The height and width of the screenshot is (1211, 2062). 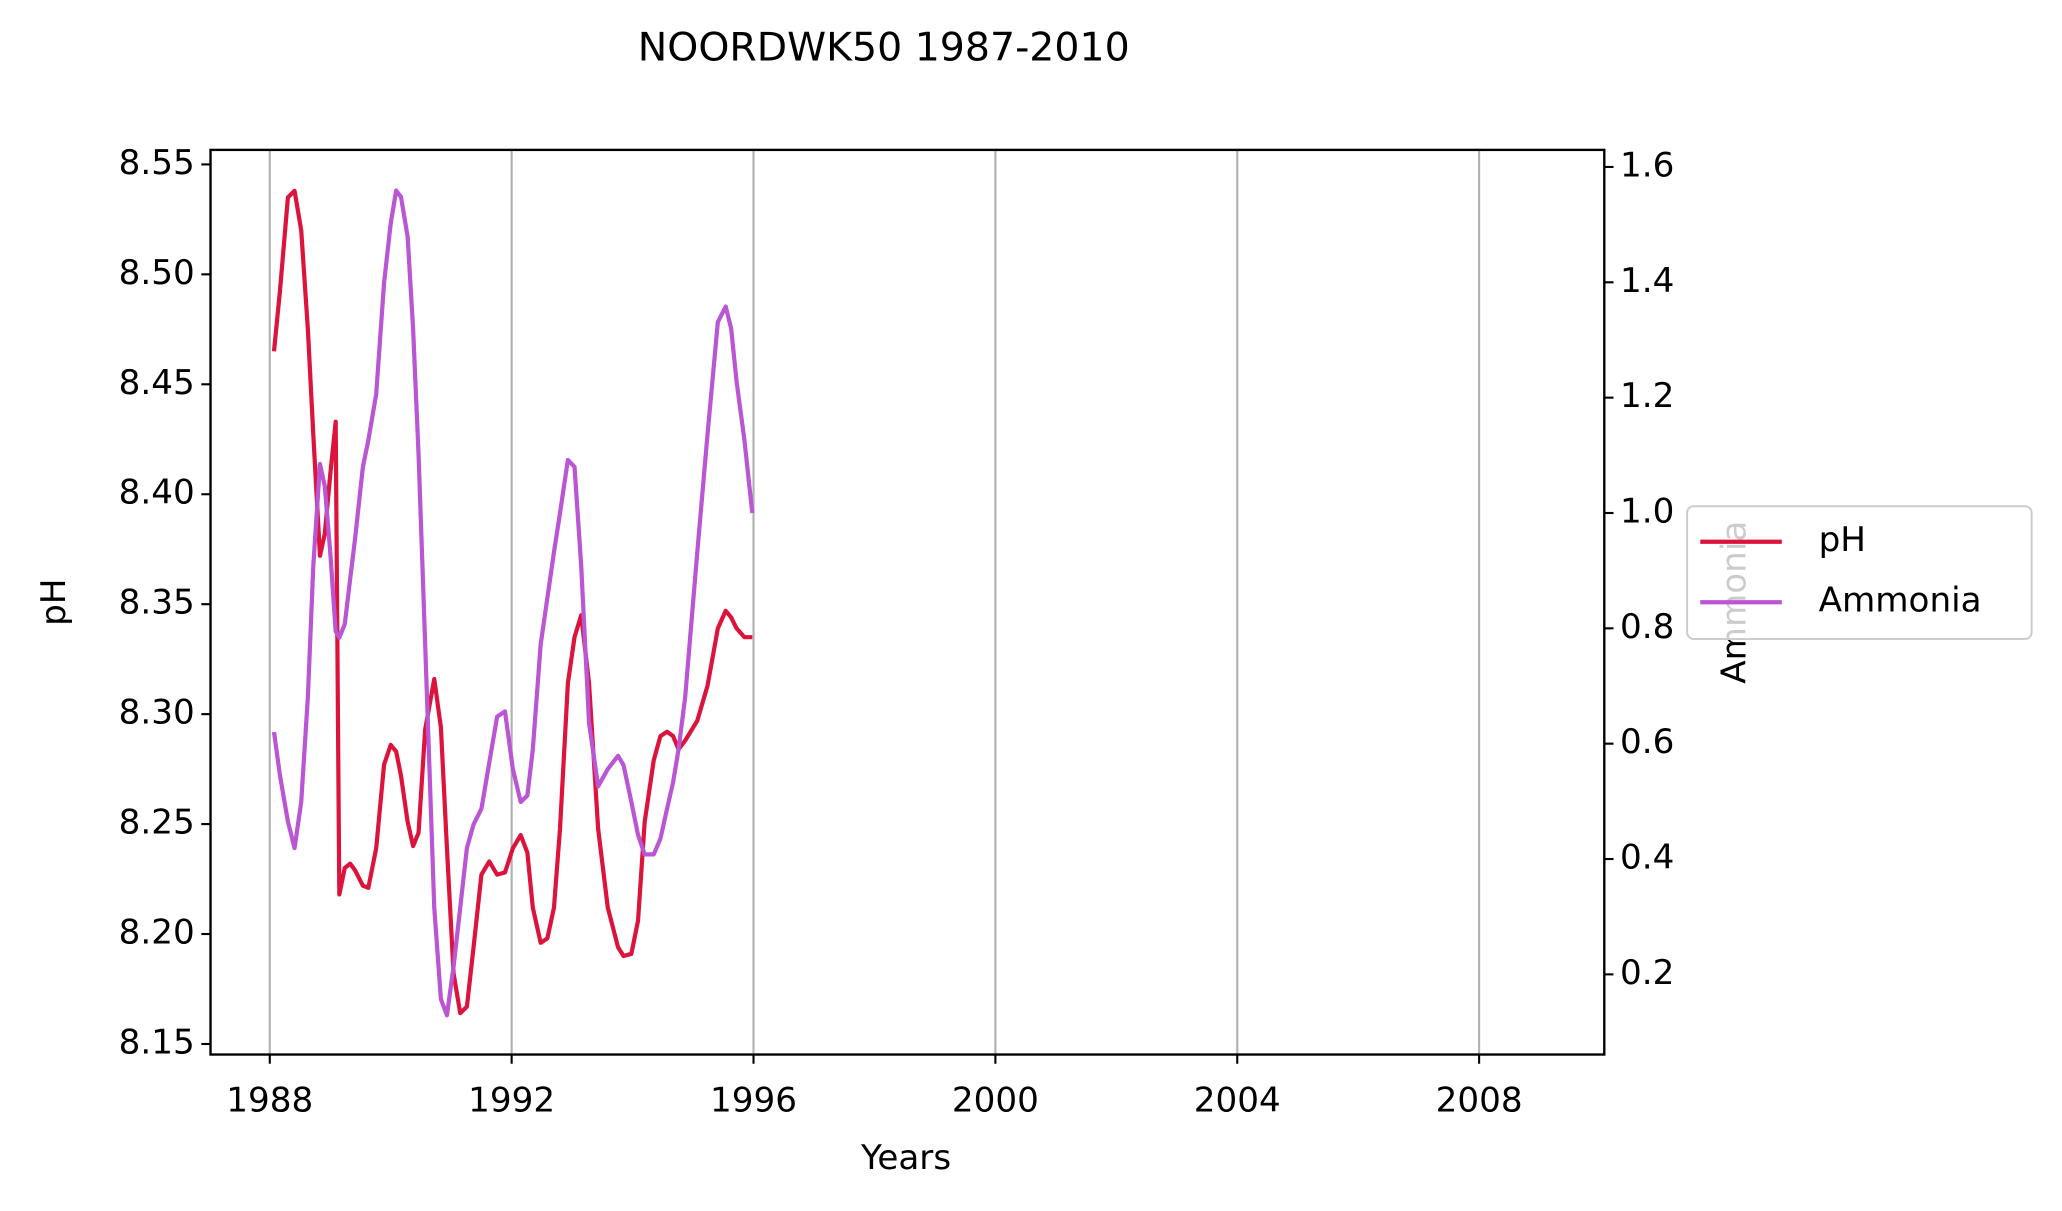 I want to click on y2-tick-label: 1.2, so click(x=1647, y=396).